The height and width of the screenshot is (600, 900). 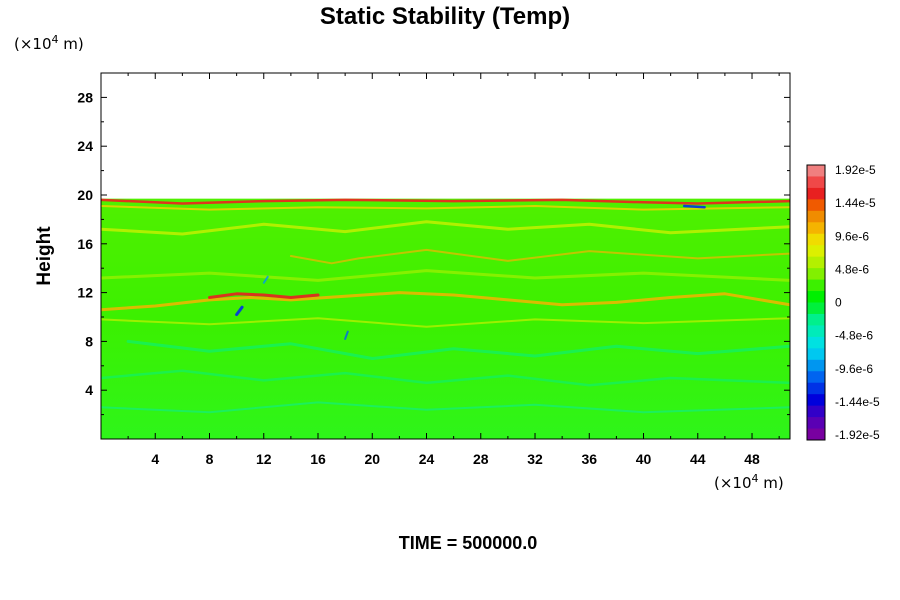 I want to click on y-tick-label: 24, so click(x=85, y=146).